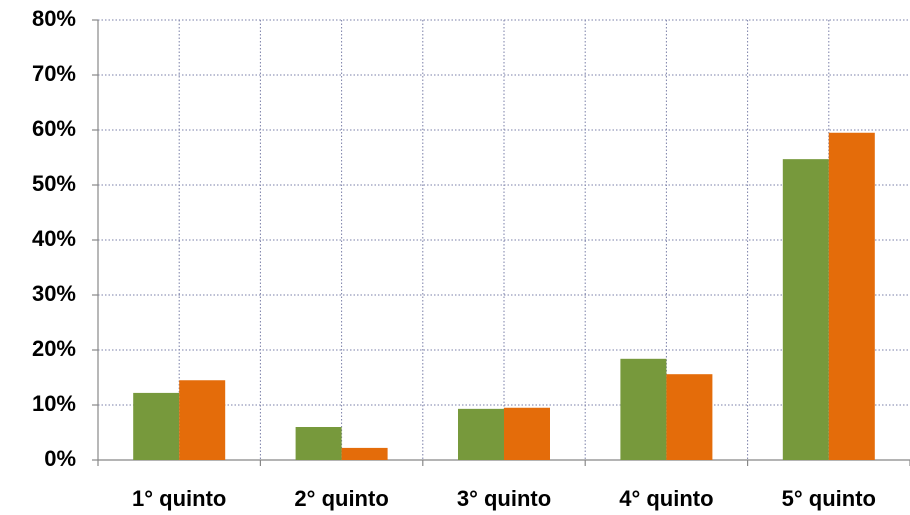 The image size is (910, 515). What do you see at coordinates (54, 73) in the screenshot?
I see `y-tick-label: 70%` at bounding box center [54, 73].